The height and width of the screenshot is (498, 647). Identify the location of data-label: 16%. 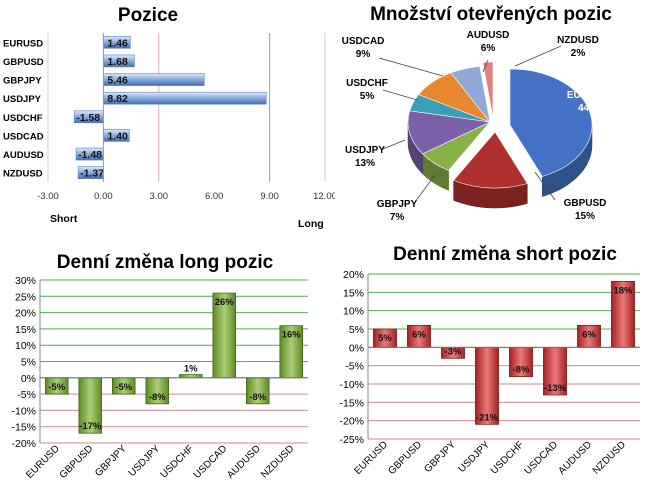
(292, 335).